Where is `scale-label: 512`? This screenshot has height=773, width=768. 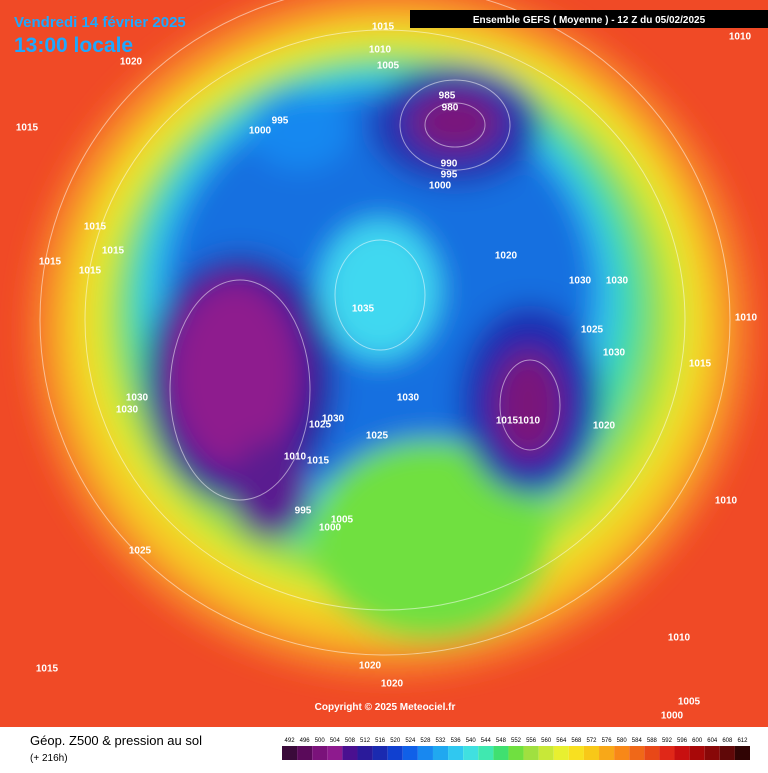 scale-label: 512 is located at coordinates (365, 741).